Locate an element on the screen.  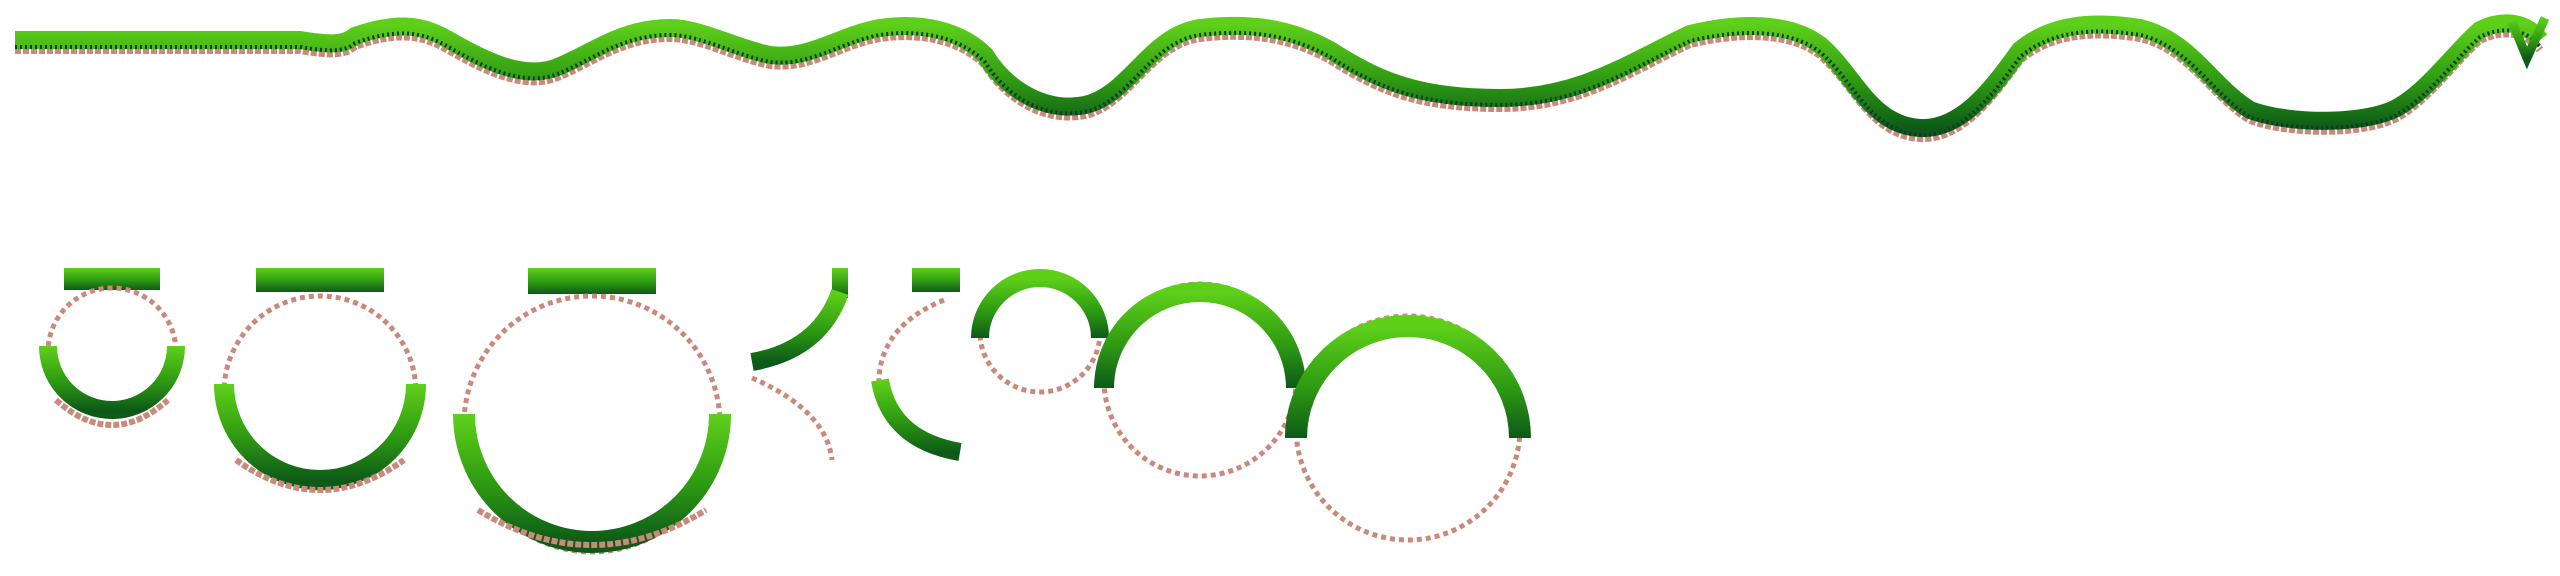
loop-medium-closed is located at coordinates (320, 380).